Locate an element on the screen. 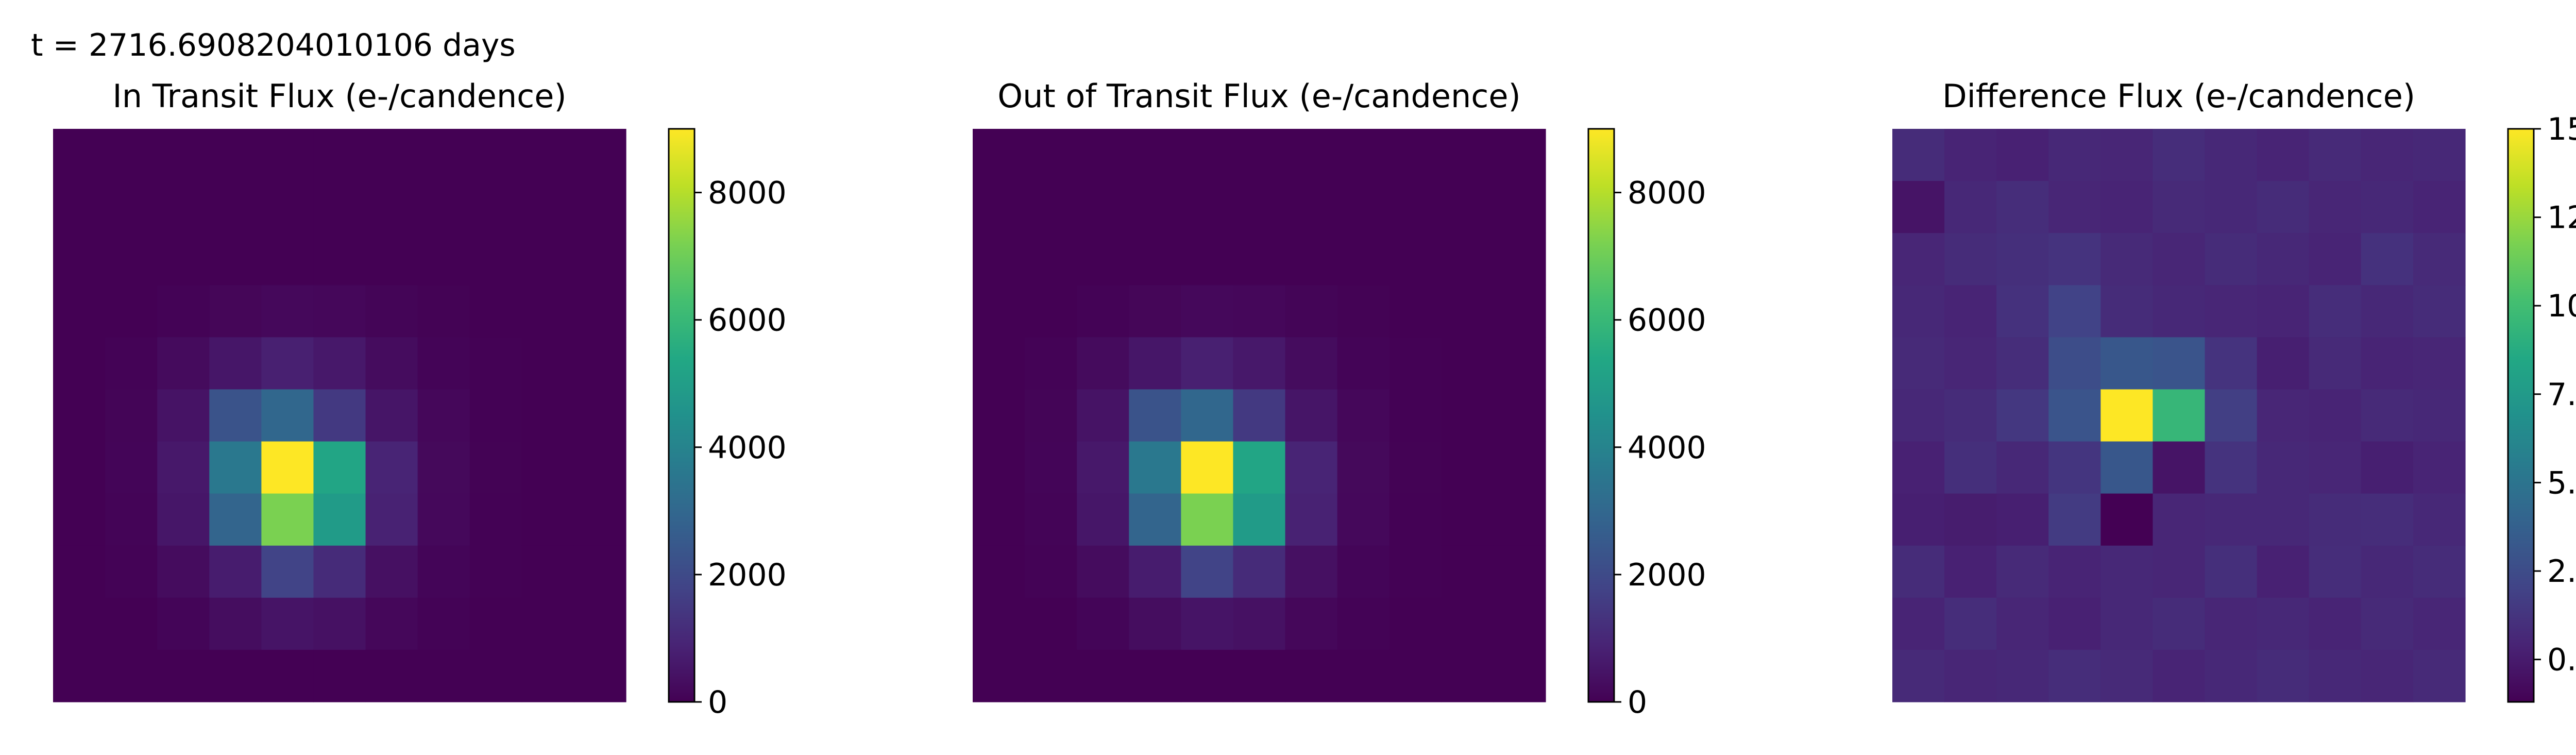 This screenshot has height=755, width=2576. colorbar-tick-label: 5.0 is located at coordinates (2561, 483).